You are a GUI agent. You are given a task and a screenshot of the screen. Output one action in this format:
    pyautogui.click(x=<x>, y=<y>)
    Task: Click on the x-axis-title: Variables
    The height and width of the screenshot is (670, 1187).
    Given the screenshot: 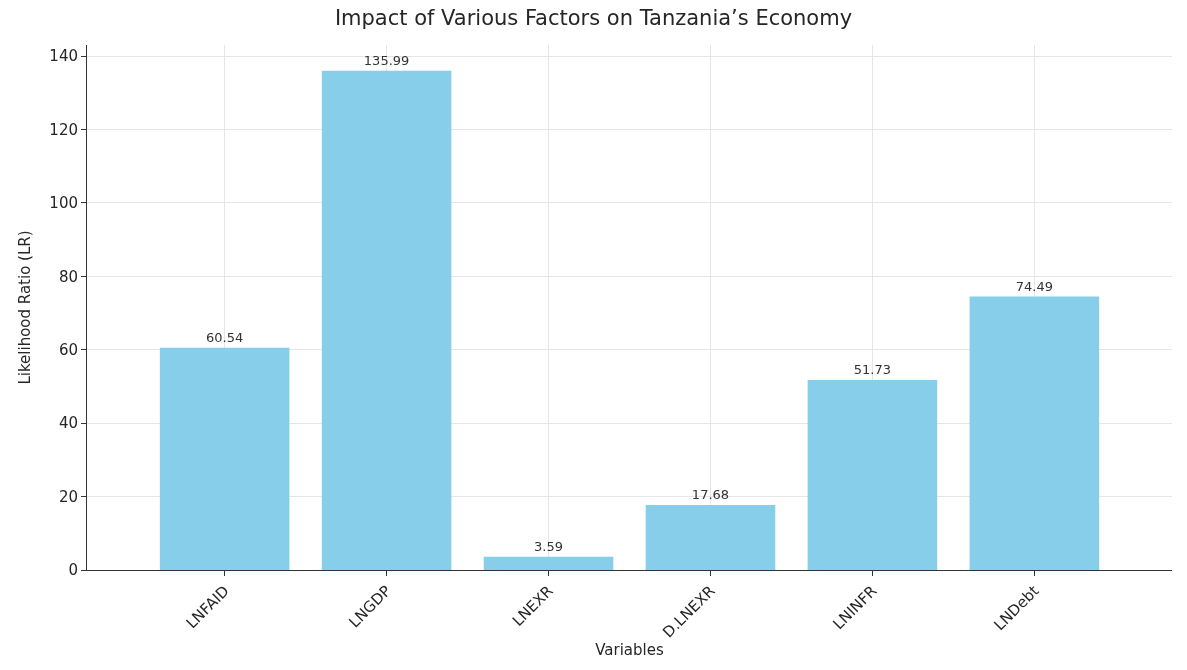 What is the action you would take?
    pyautogui.click(x=629, y=650)
    